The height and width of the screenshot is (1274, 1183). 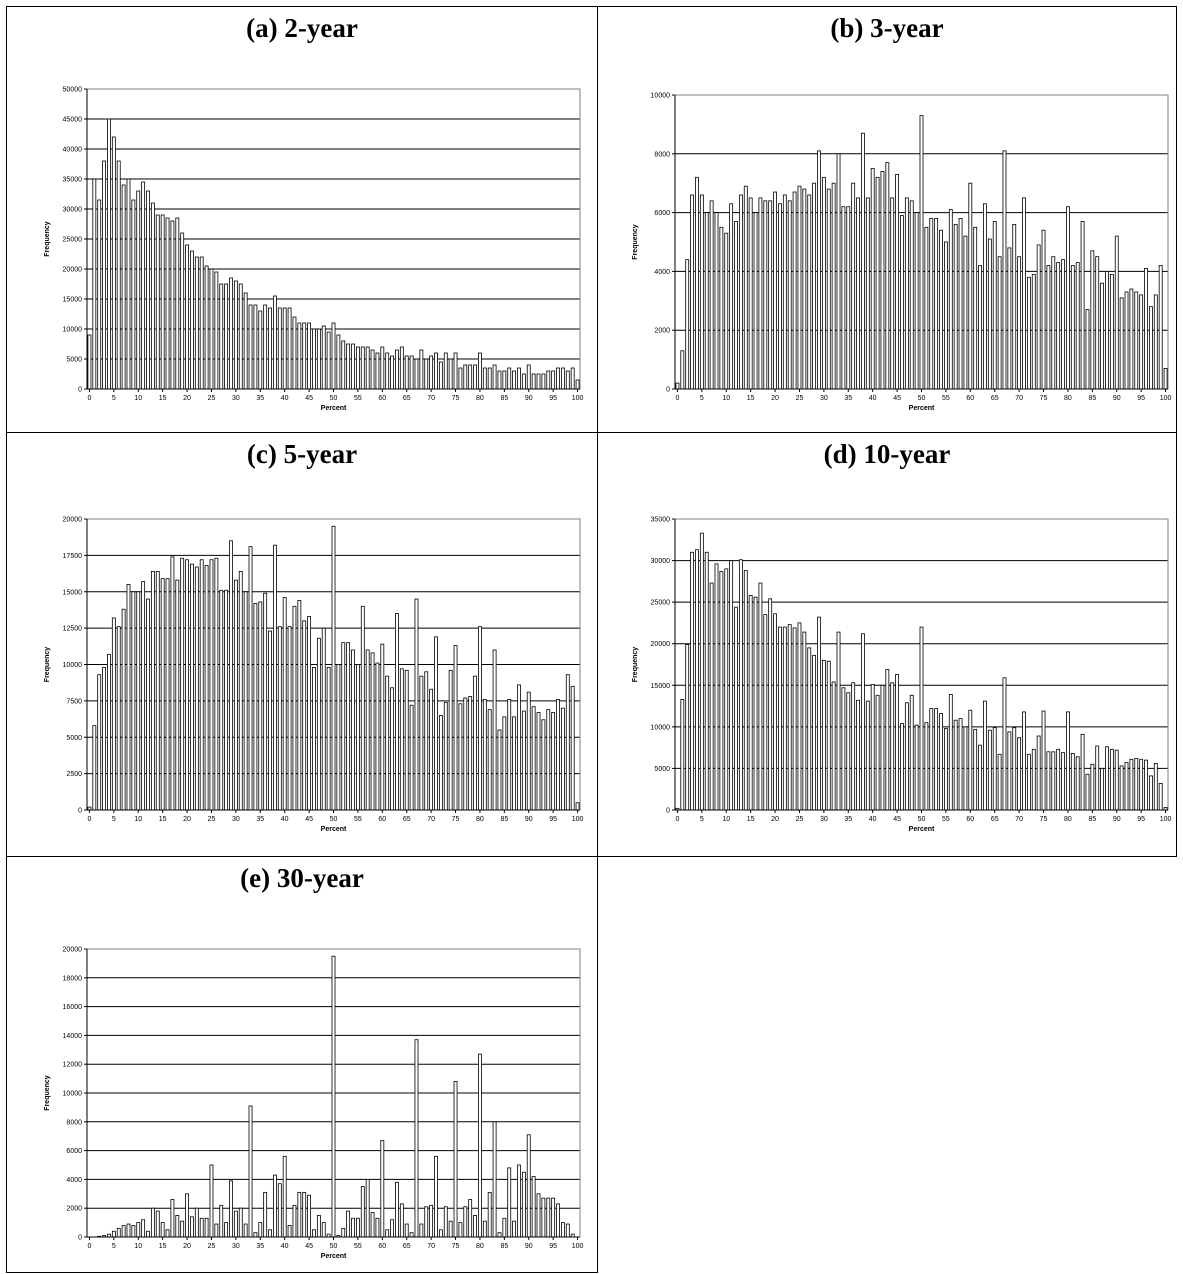 What do you see at coordinates (187, 819) in the screenshot?
I see `x-tick-label: 20` at bounding box center [187, 819].